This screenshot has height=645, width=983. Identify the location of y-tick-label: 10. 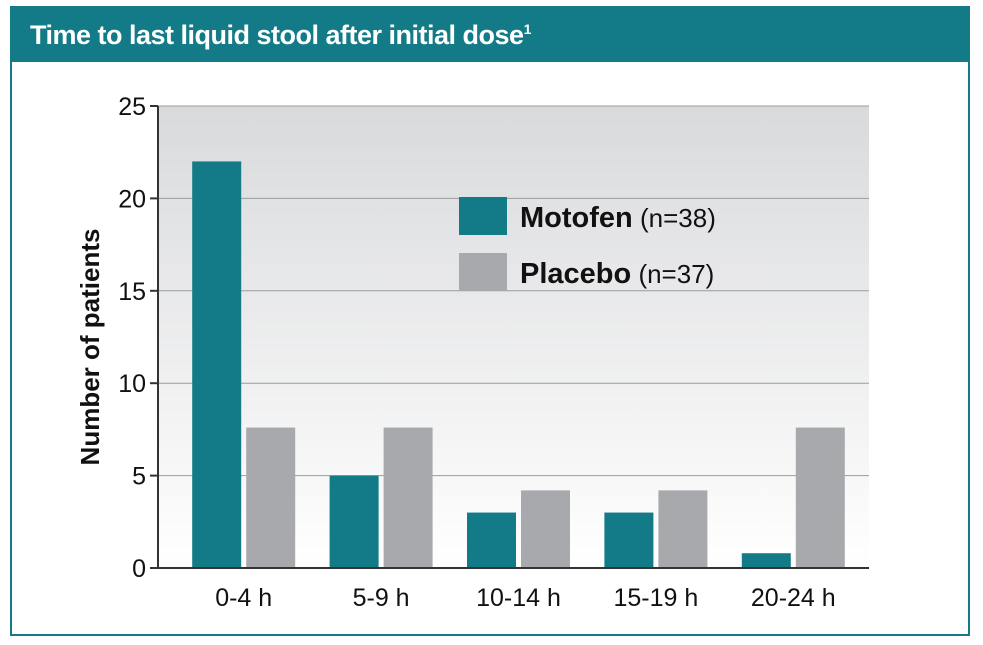
(132, 384).